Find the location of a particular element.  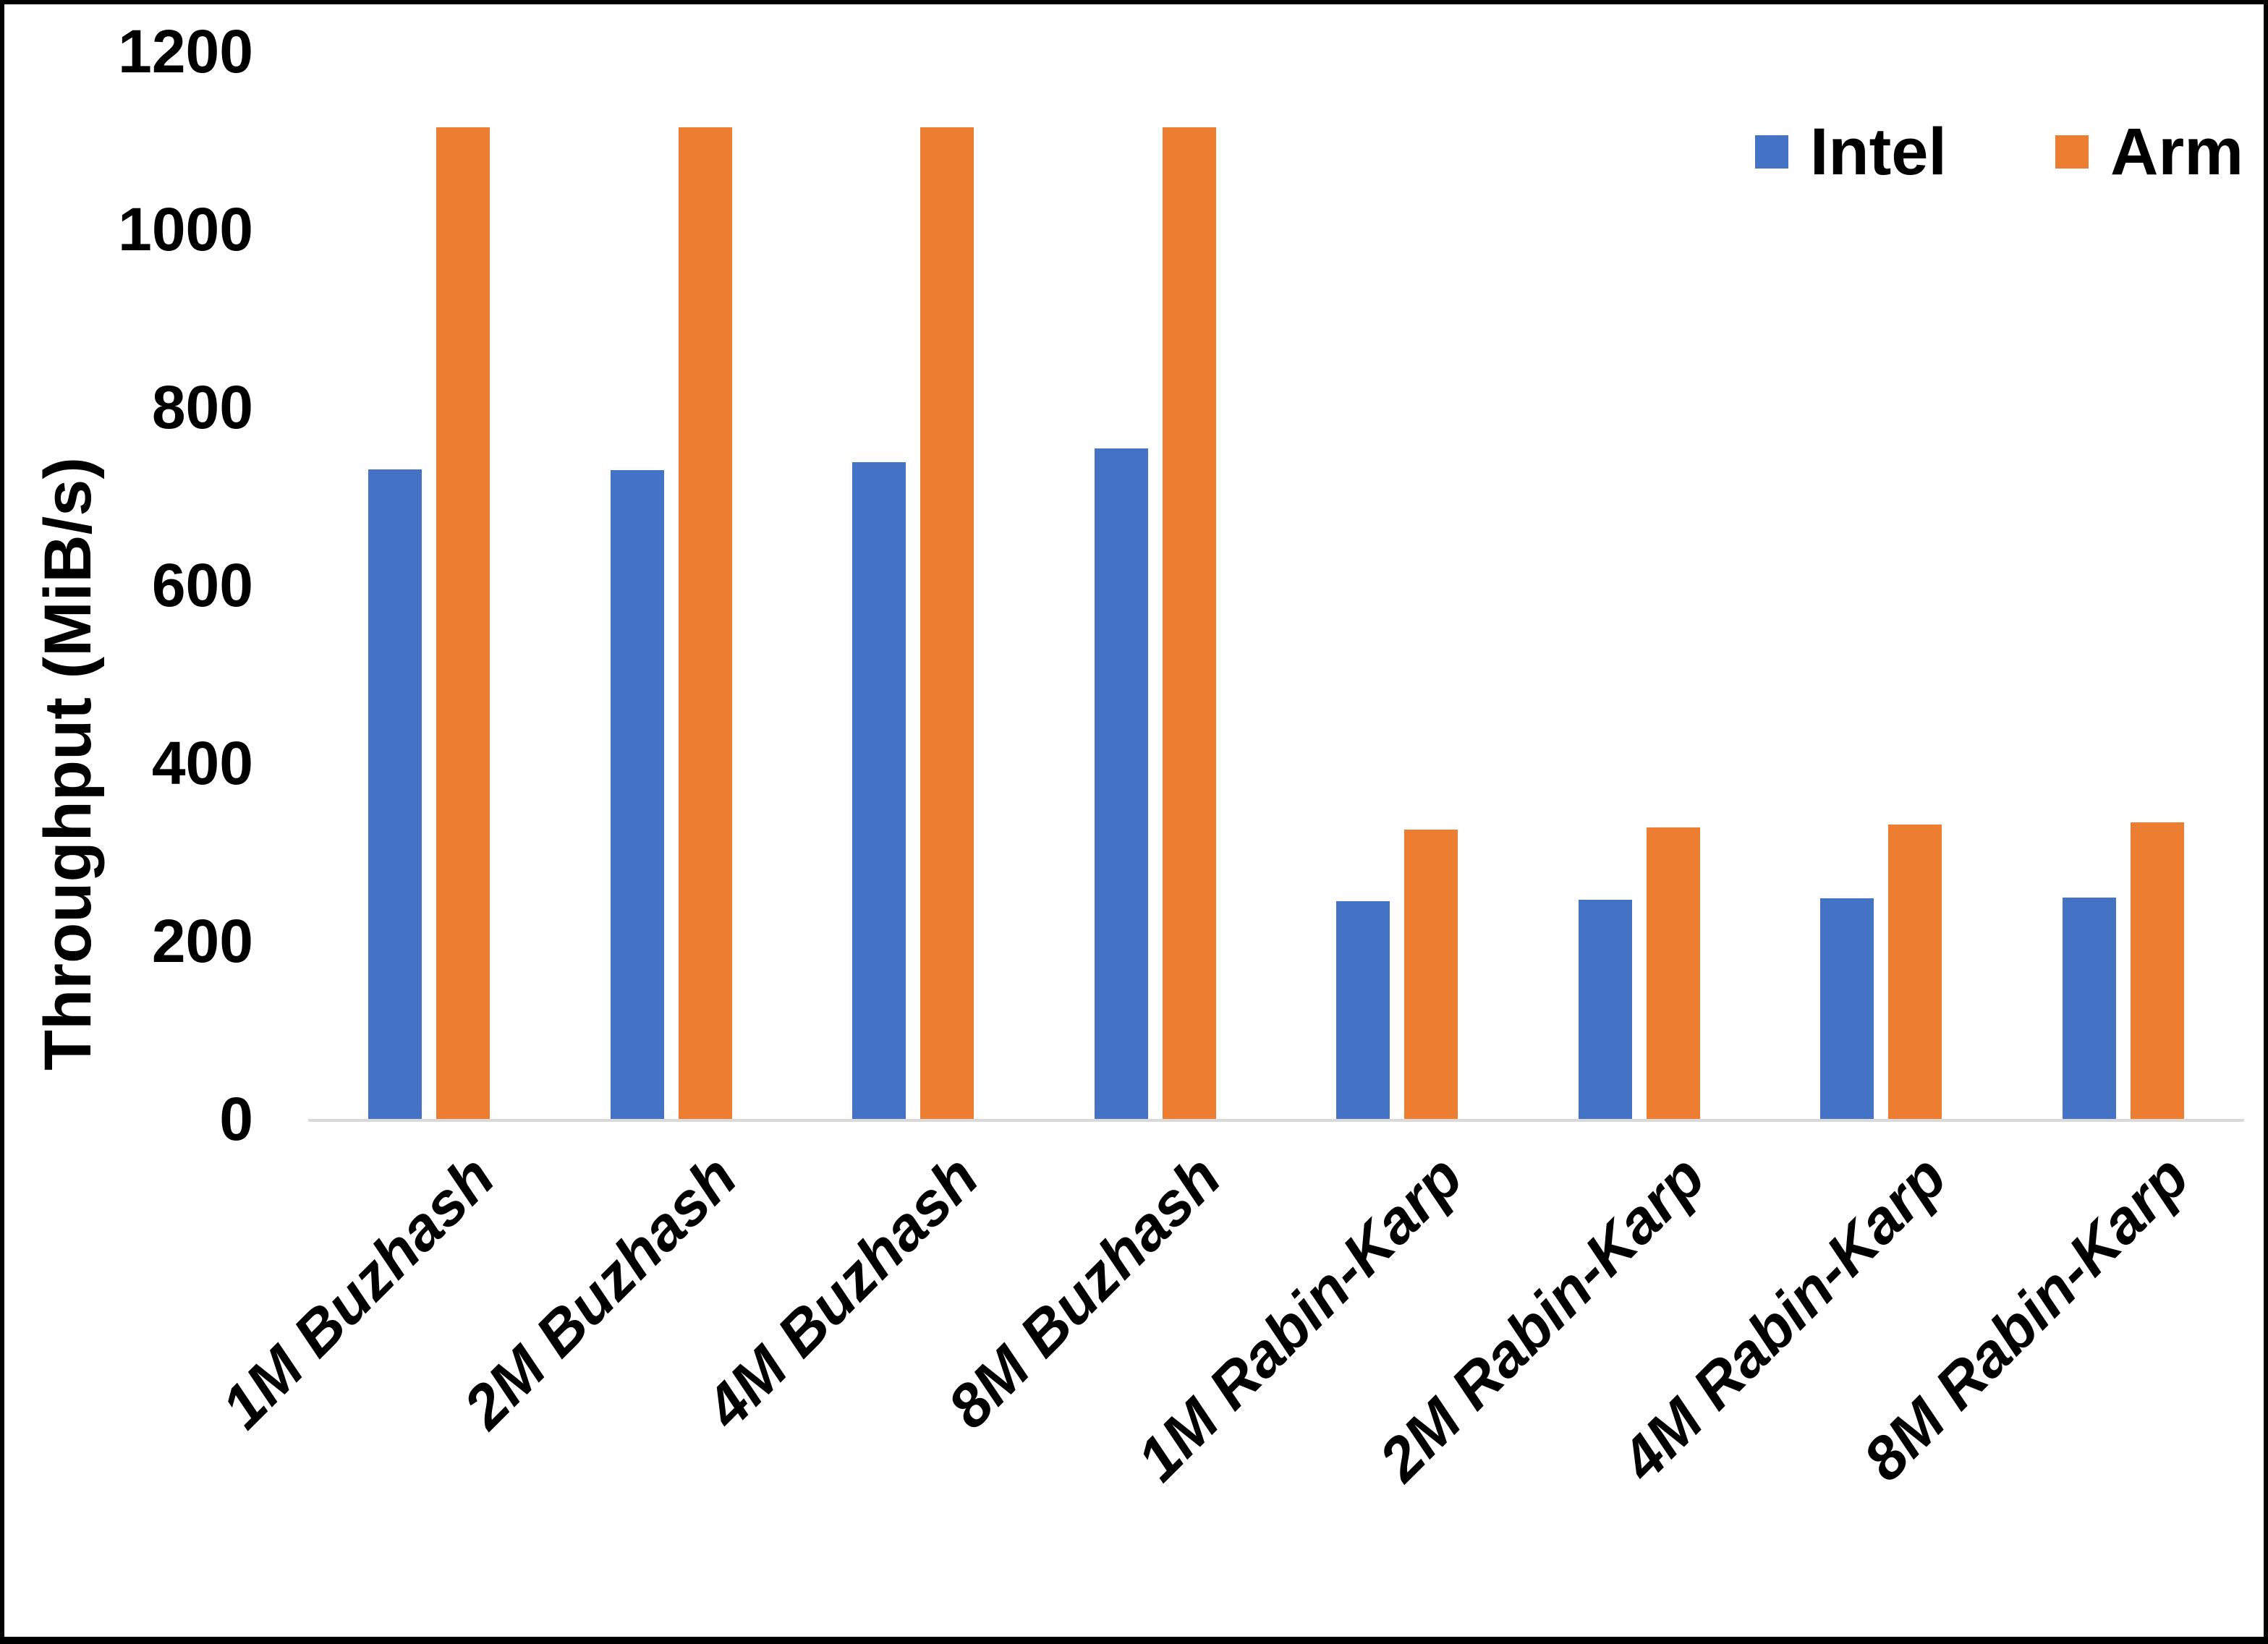

y-tick-label-1000: 1000 is located at coordinates (186, 229).